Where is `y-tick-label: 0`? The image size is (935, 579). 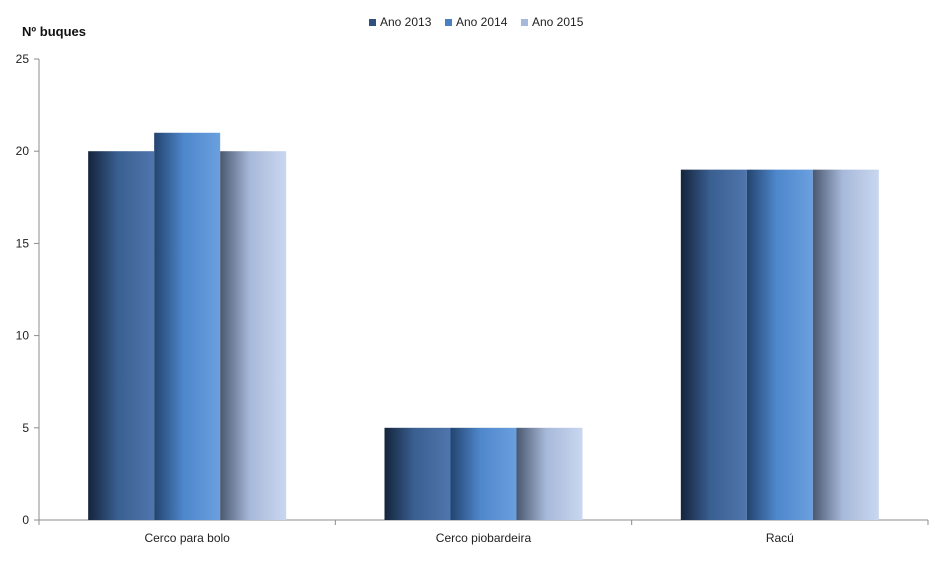 y-tick-label: 0 is located at coordinates (25, 520).